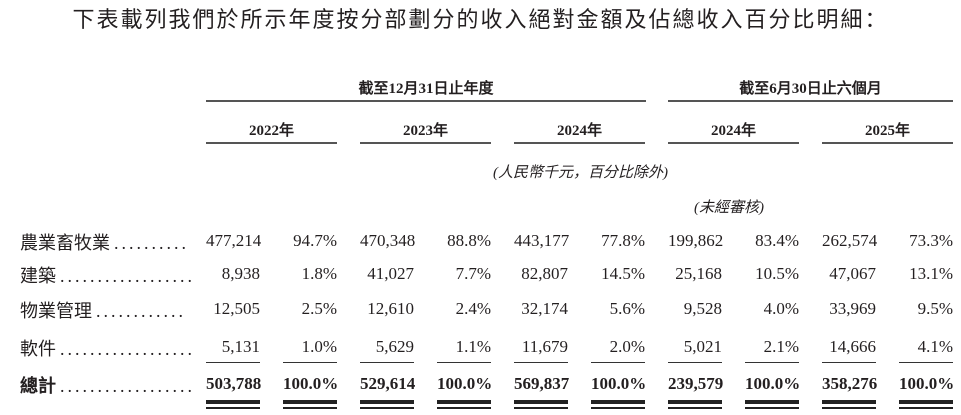 This screenshot has height=415, width=961. What do you see at coordinates (696, 240) in the screenshot?
I see `amount-cell: 199,862` at bounding box center [696, 240].